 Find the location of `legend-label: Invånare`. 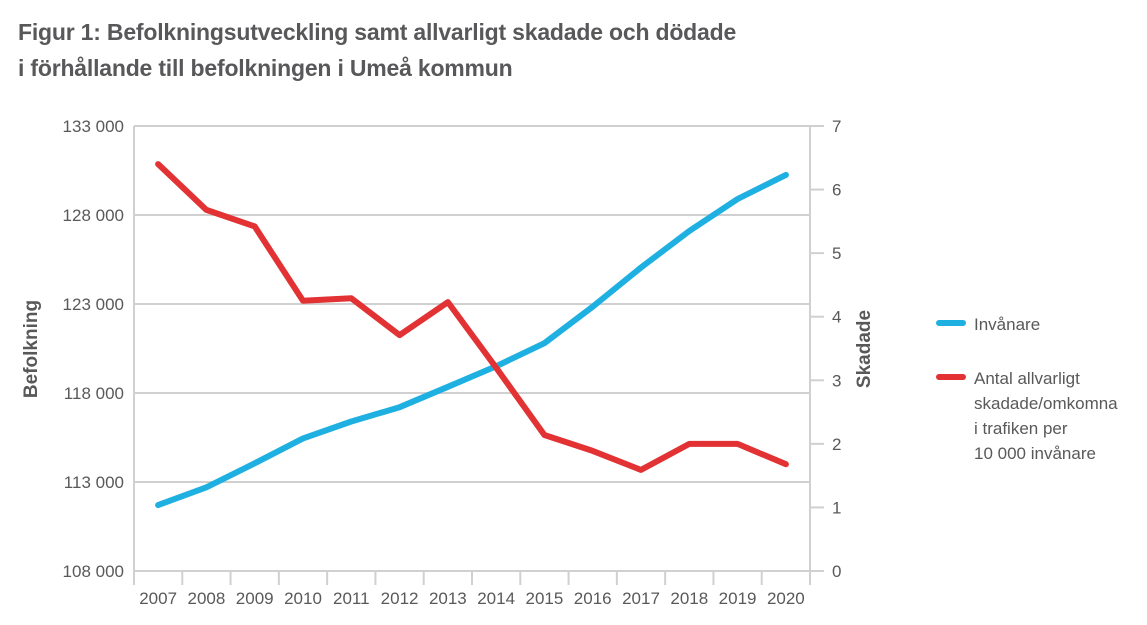

legend-label: Invånare is located at coordinates (1007, 324).